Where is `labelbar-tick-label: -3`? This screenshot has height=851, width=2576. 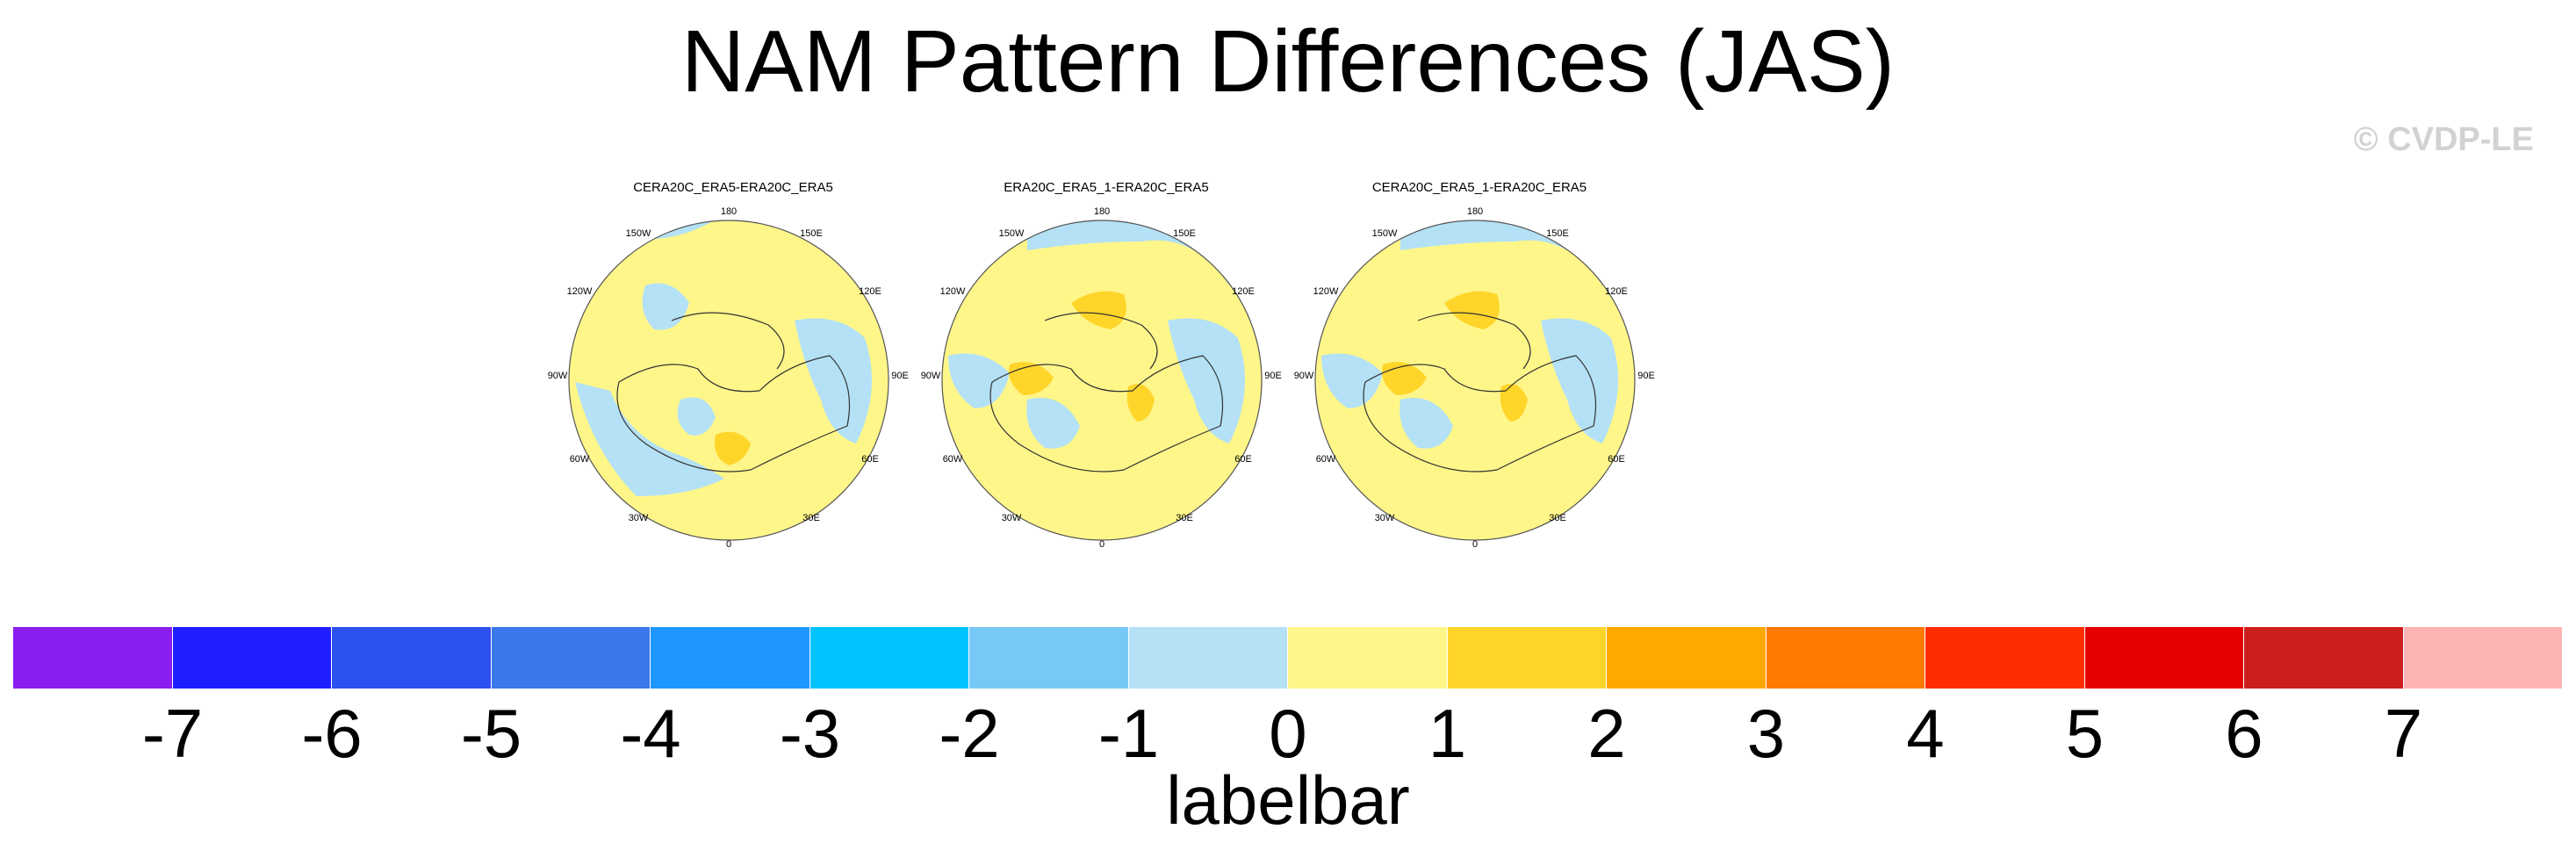
labelbar-tick-label: -3 is located at coordinates (810, 733).